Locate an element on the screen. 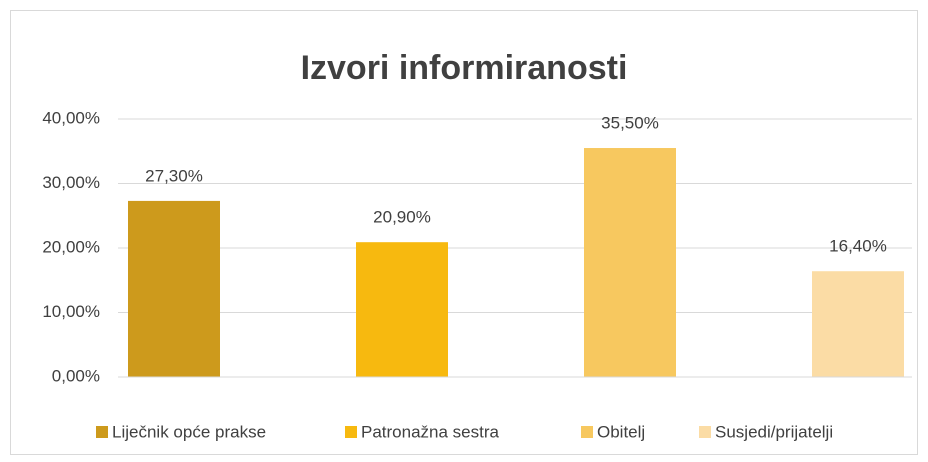 This screenshot has width=928, height=462. data-label: 27,30% is located at coordinates (174, 175).